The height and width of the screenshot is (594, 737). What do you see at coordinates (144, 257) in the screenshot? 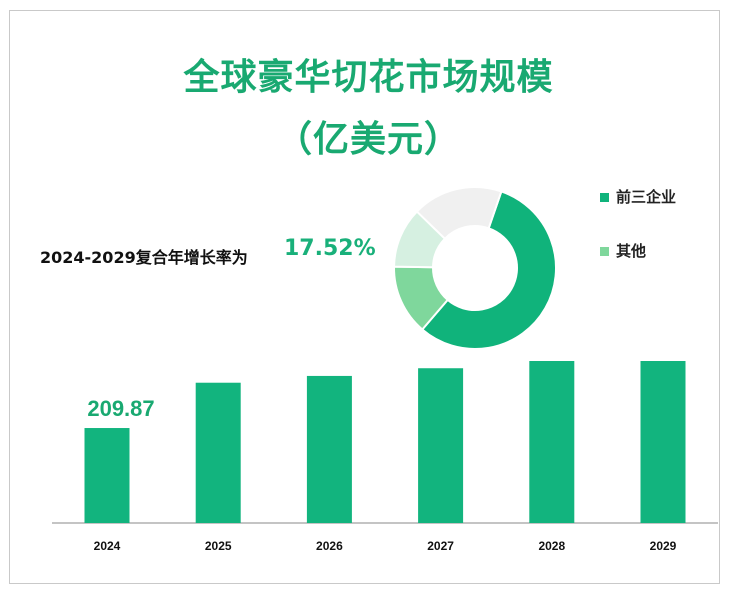
I see `cagr-label: 2024-2029复合年增长率为` at bounding box center [144, 257].